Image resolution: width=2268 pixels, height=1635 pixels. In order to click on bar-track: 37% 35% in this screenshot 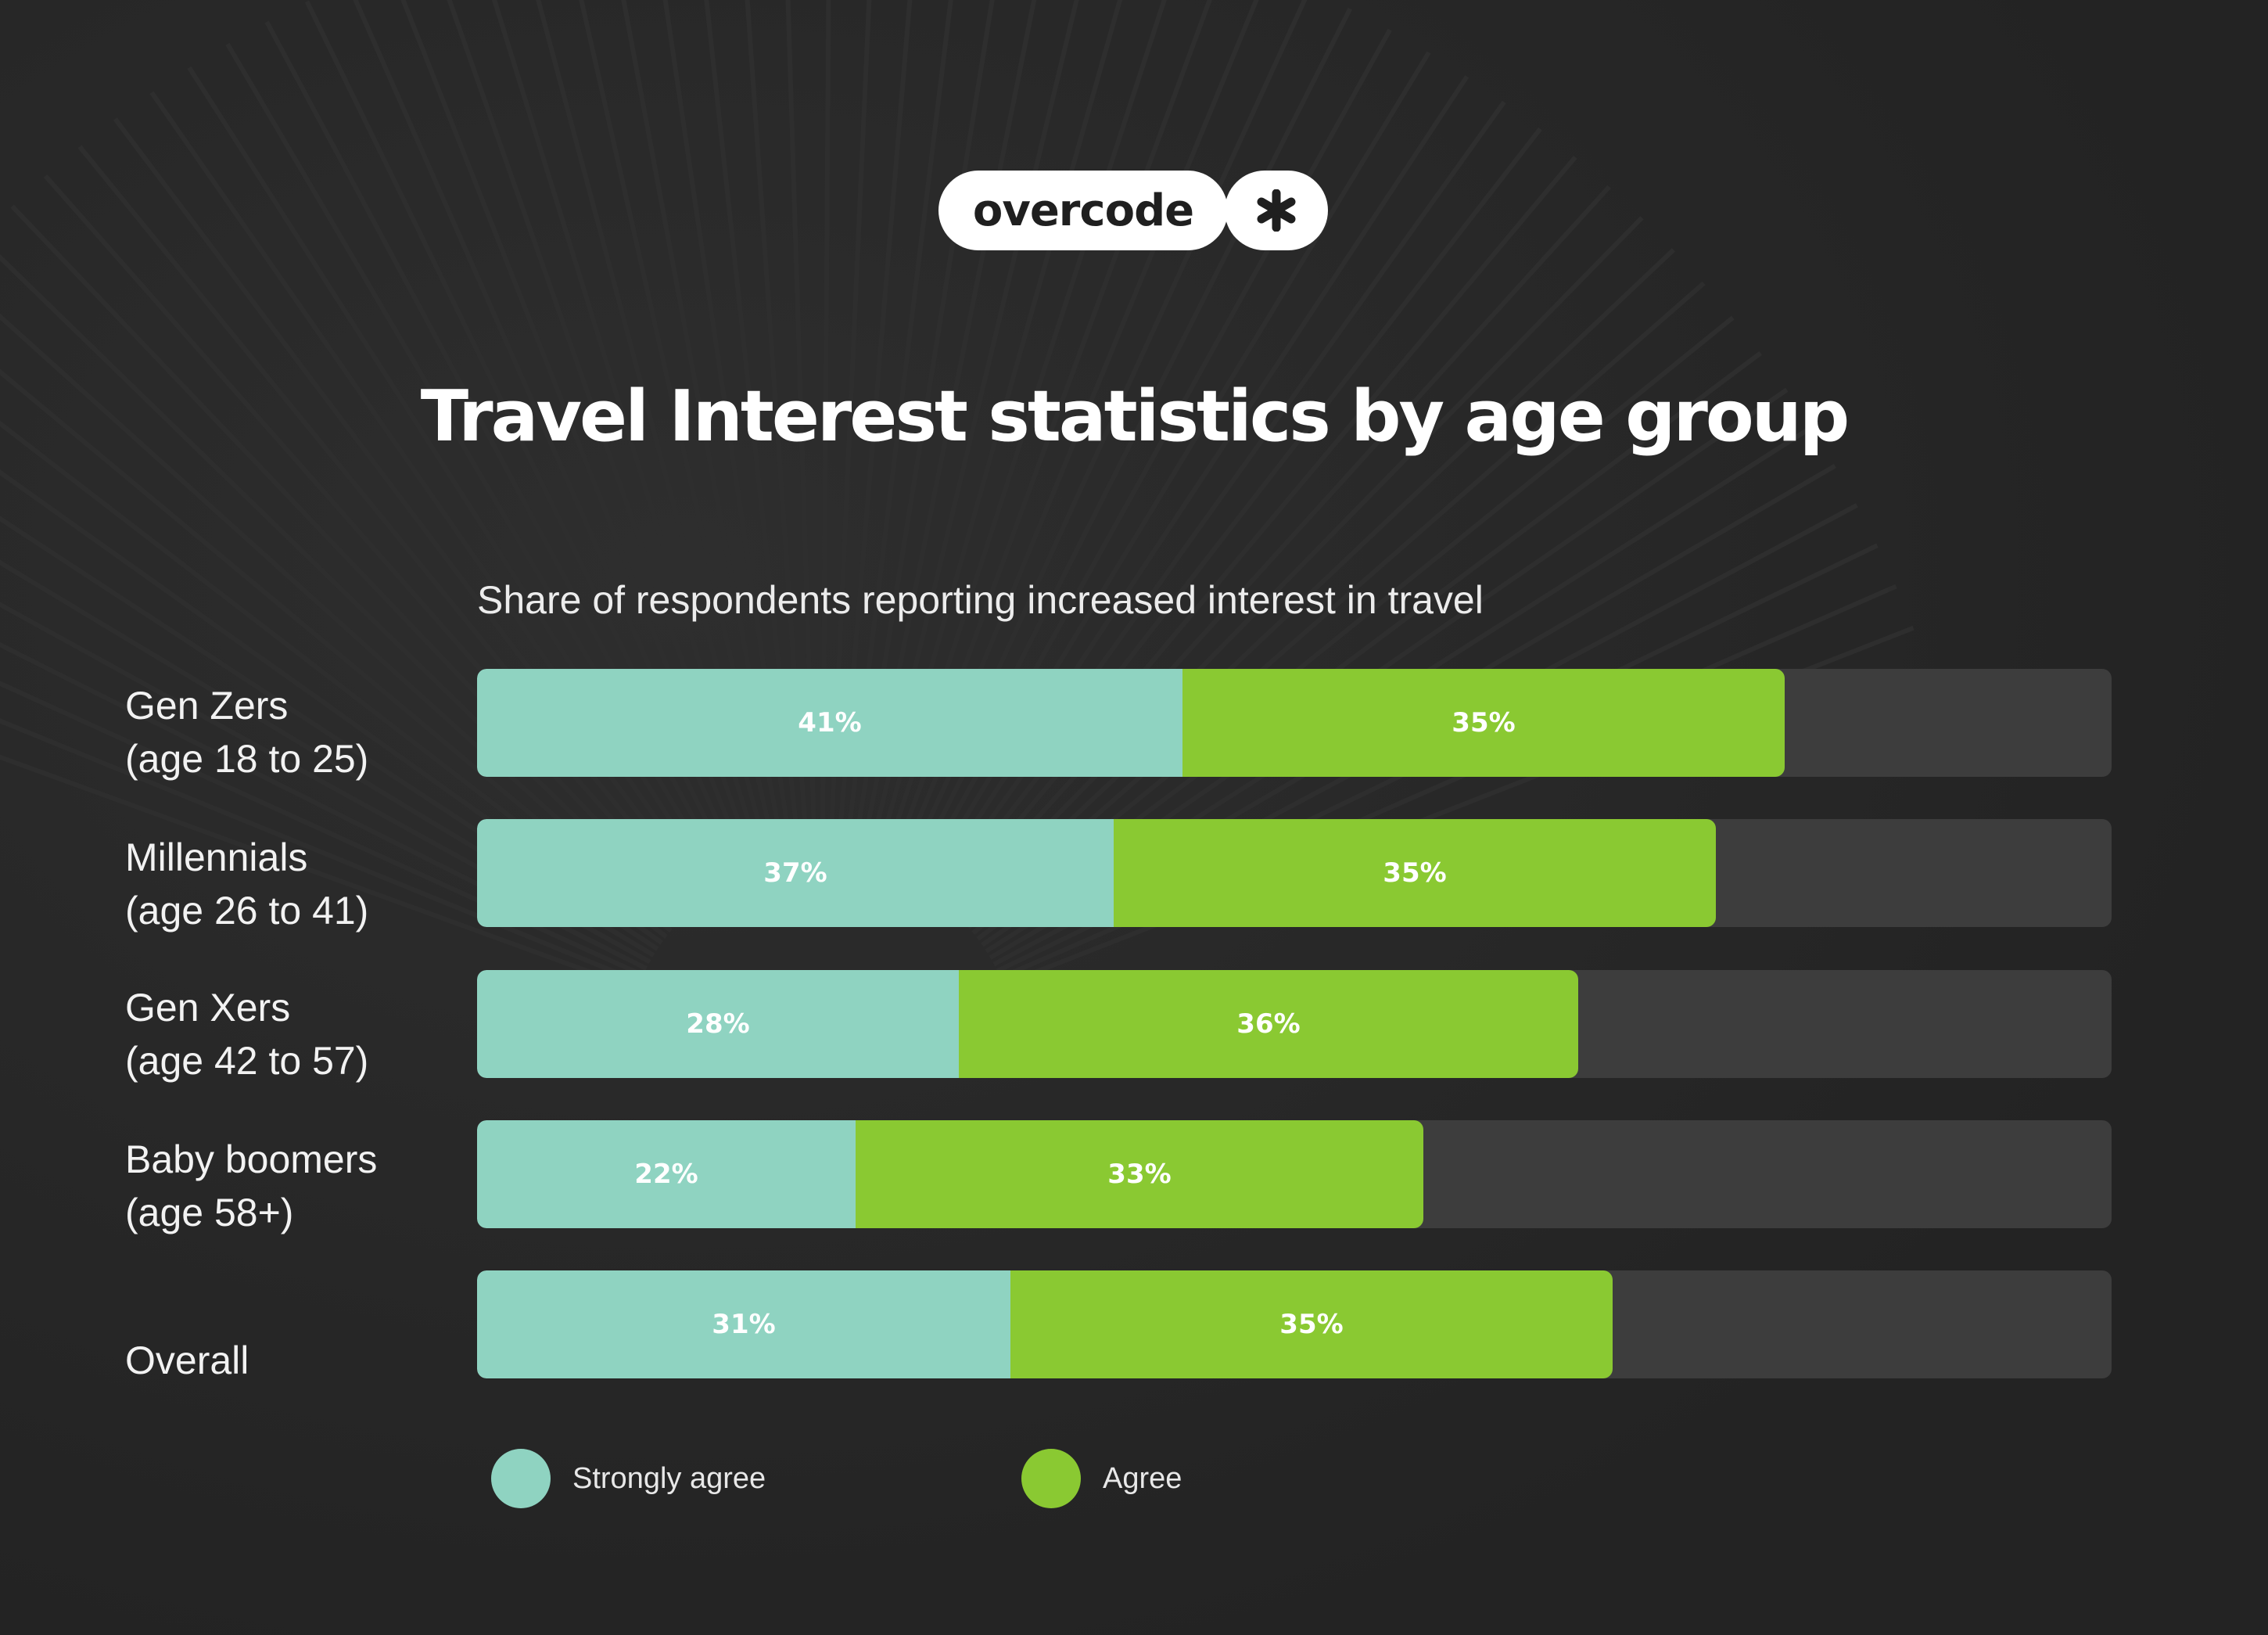, I will do `click(1294, 873)`.